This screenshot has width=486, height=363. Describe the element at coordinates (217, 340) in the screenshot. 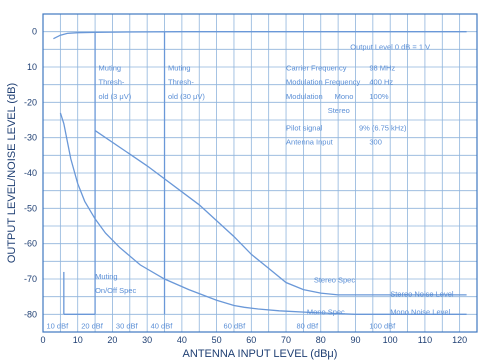

I see `x-tick-label: 50` at that location.